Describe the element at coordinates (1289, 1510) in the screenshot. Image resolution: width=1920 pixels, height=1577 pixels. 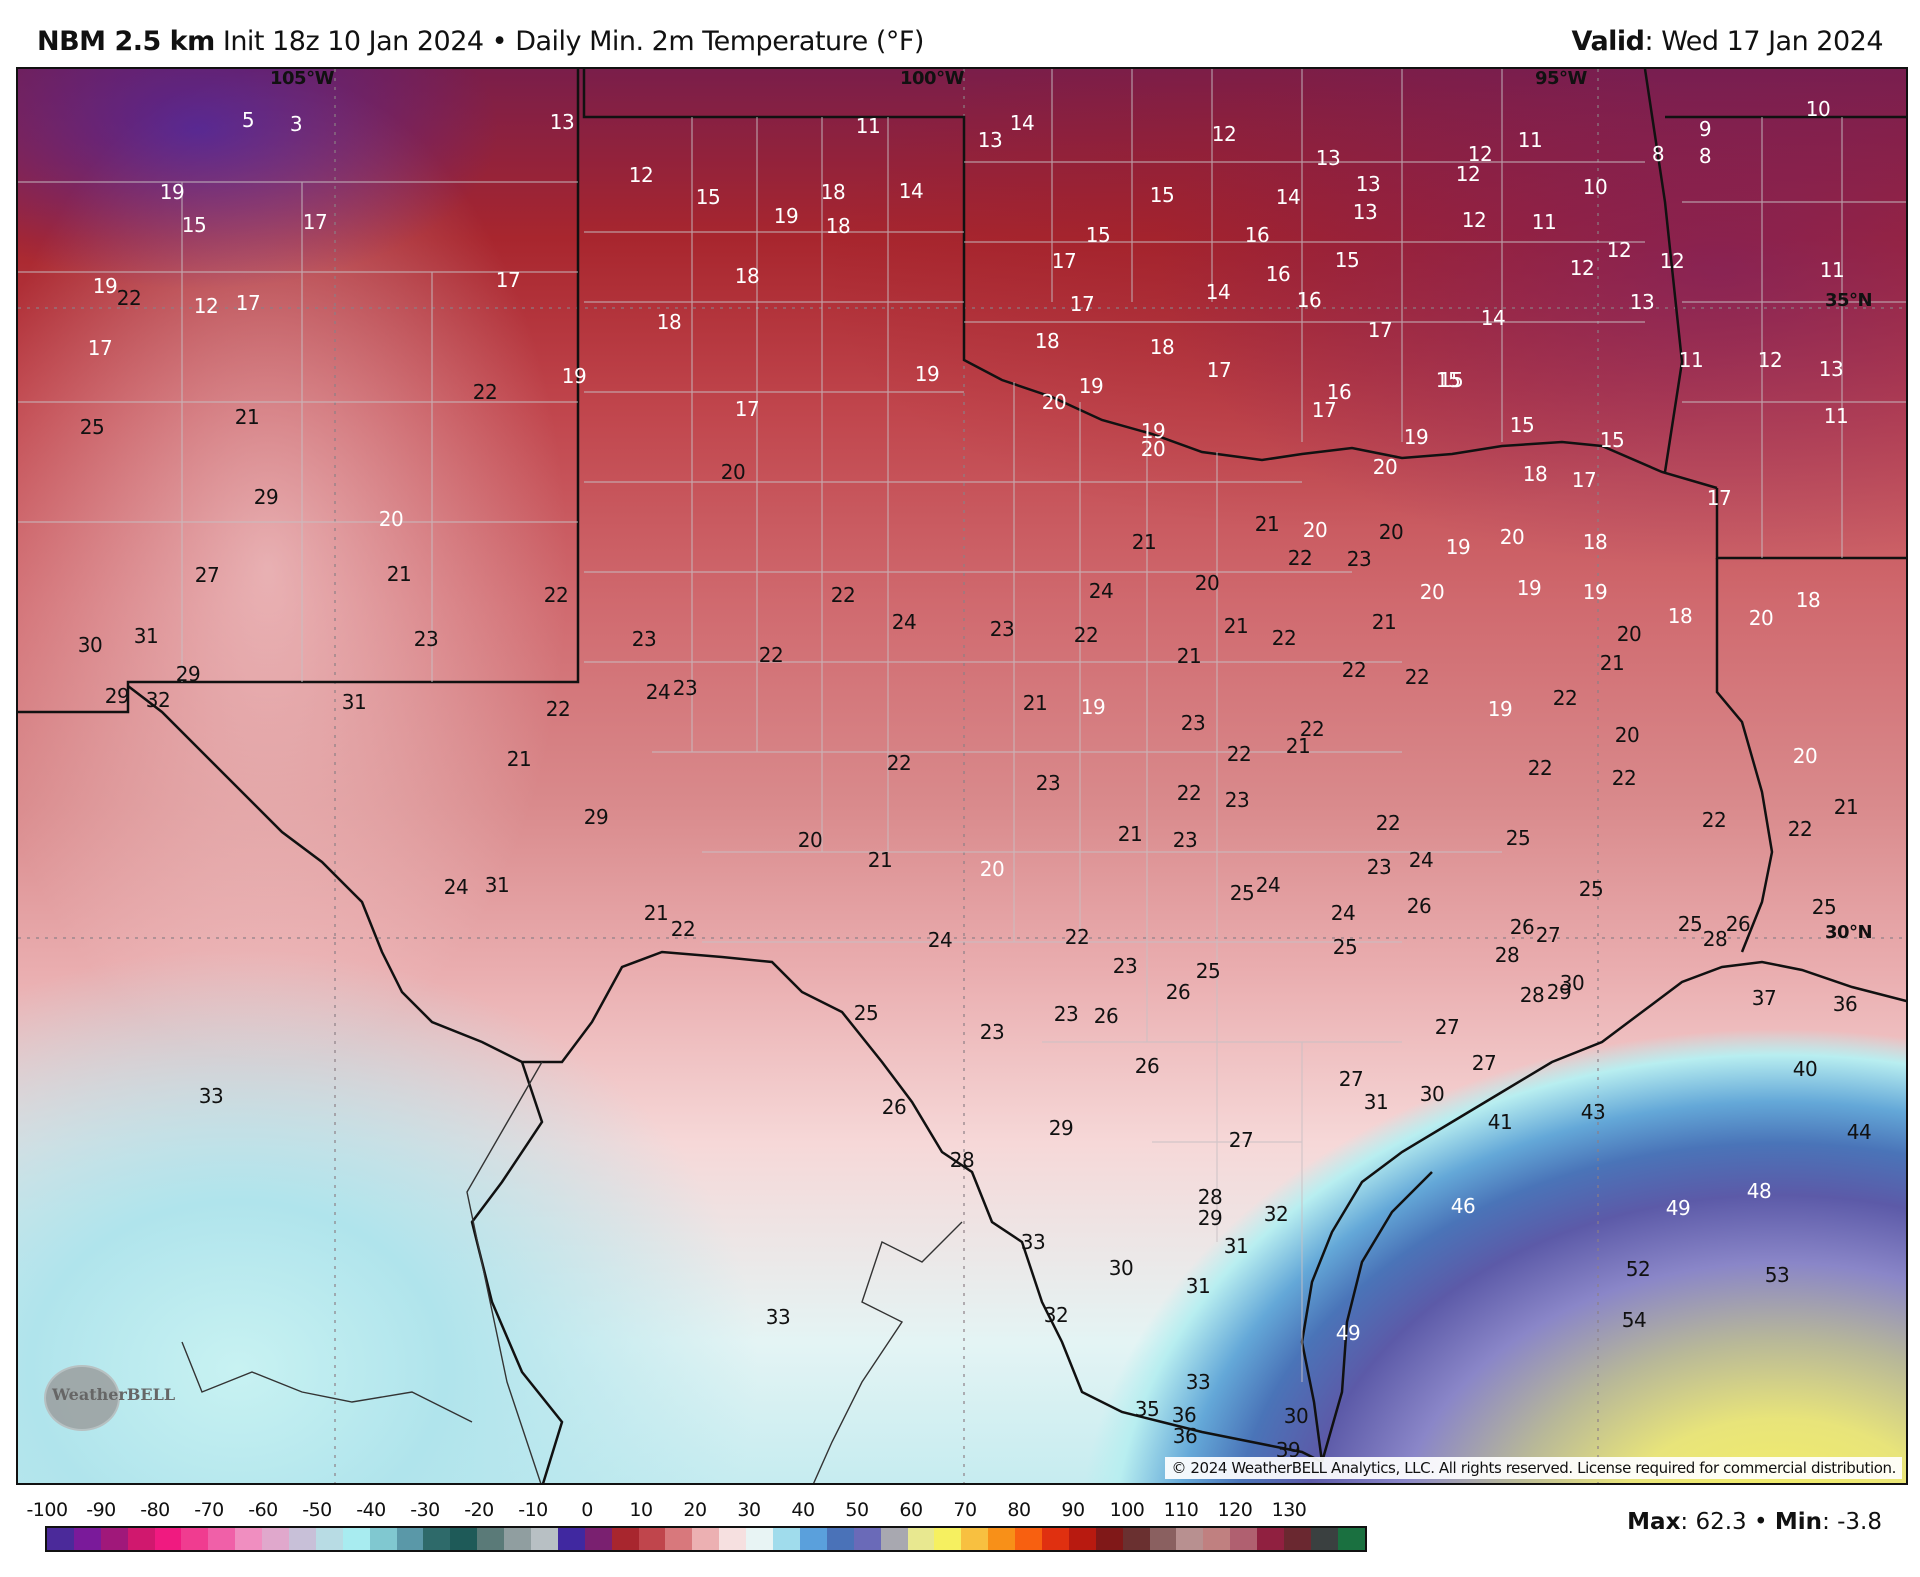
I see `colorbar-tick: 130` at that location.